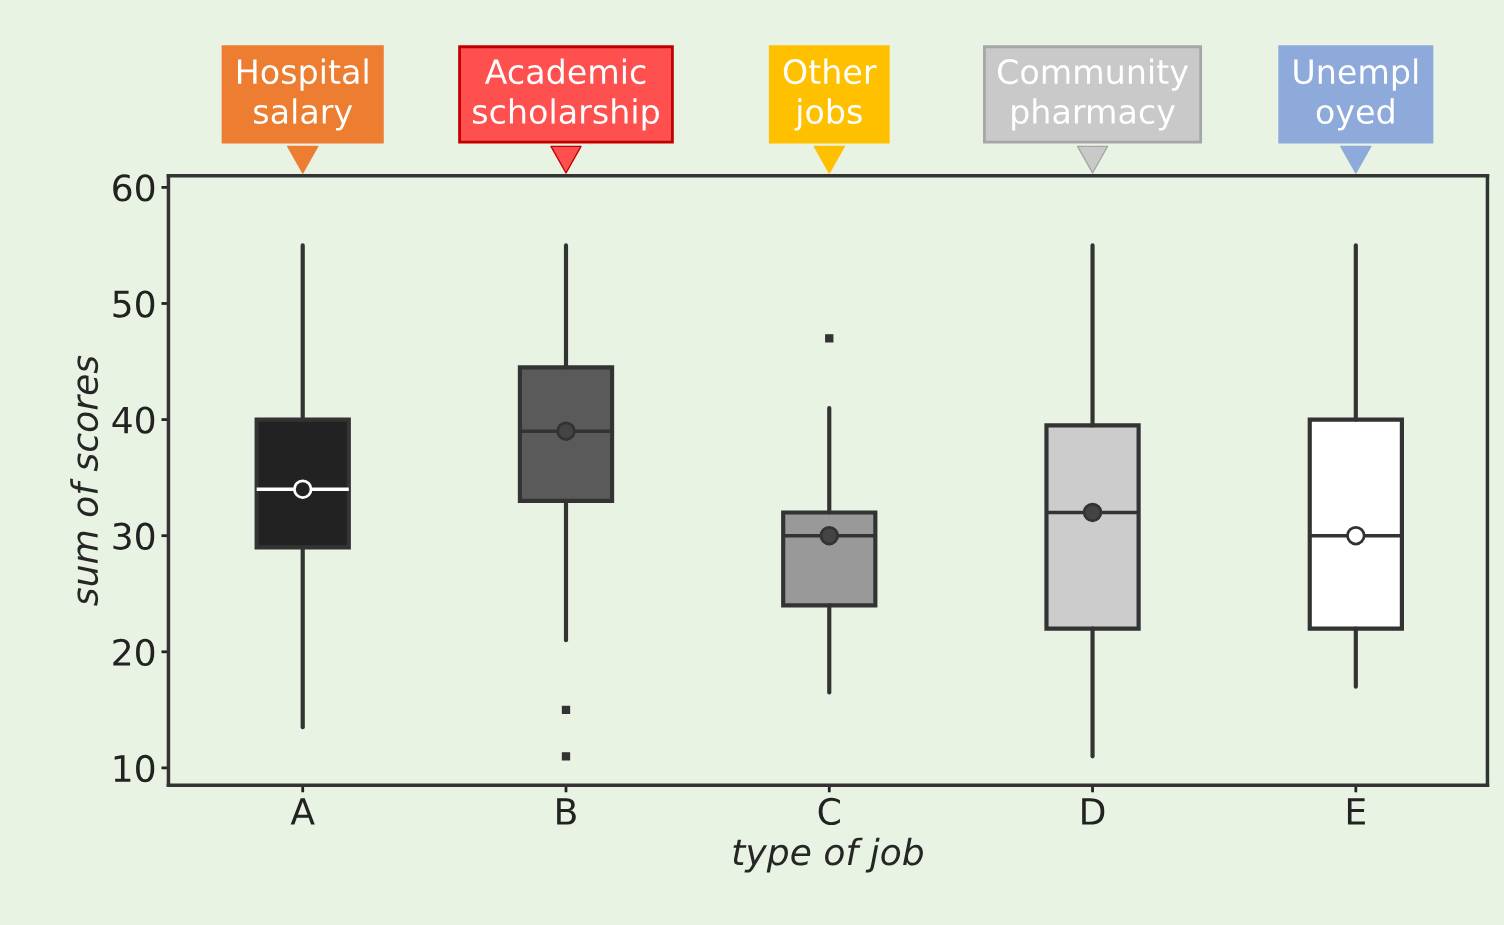 The height and width of the screenshot is (925, 1504). Describe the element at coordinates (134, 768) in the screenshot. I see `y-tick-label: 10` at that location.